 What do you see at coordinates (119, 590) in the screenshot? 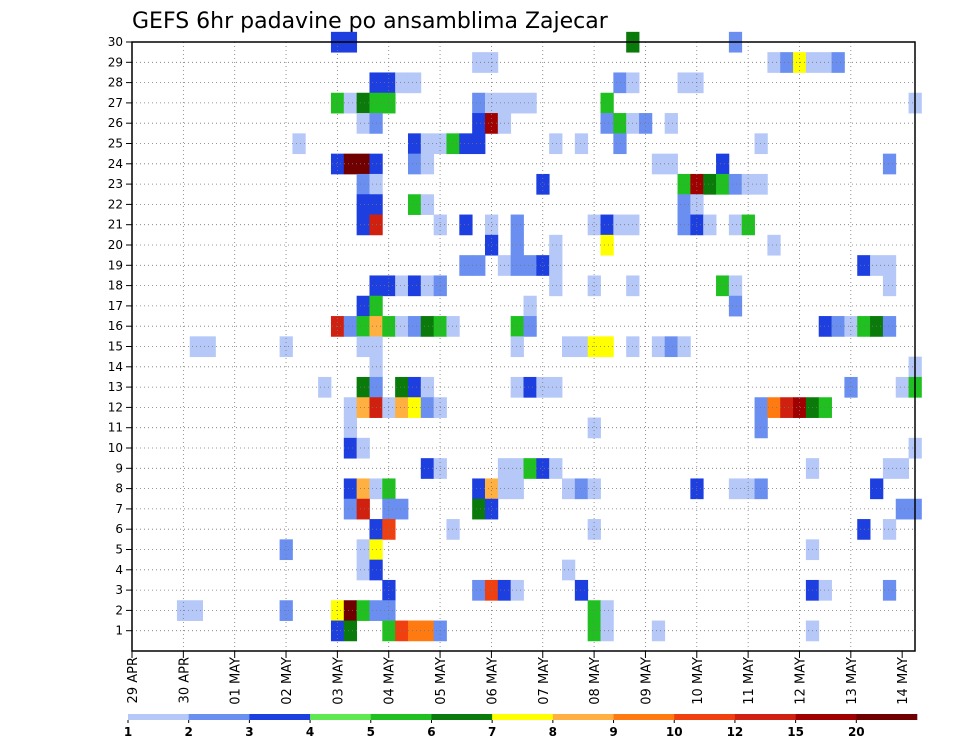
I see `y-tick-label: 3` at bounding box center [119, 590].